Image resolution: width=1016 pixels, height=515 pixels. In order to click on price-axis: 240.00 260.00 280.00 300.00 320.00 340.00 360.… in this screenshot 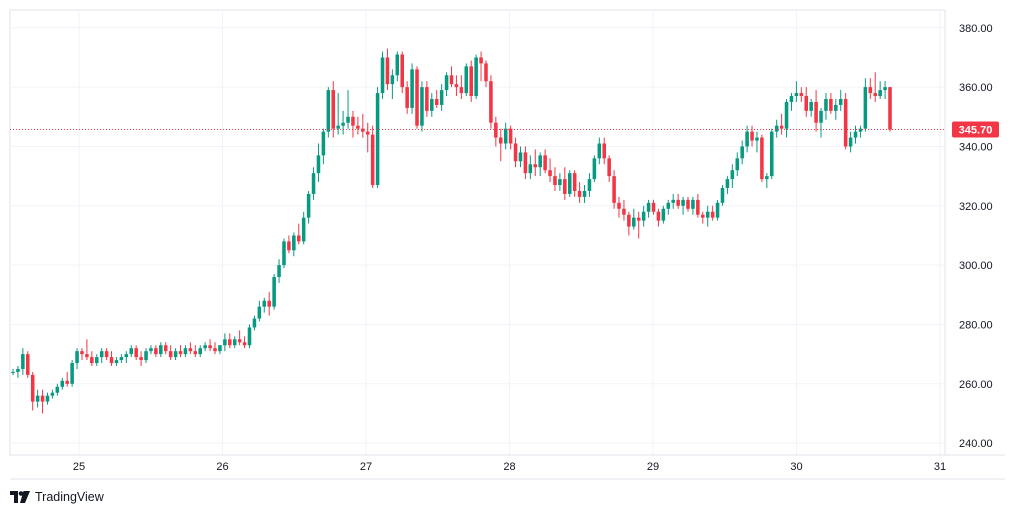, I will do `click(968, 232)`.